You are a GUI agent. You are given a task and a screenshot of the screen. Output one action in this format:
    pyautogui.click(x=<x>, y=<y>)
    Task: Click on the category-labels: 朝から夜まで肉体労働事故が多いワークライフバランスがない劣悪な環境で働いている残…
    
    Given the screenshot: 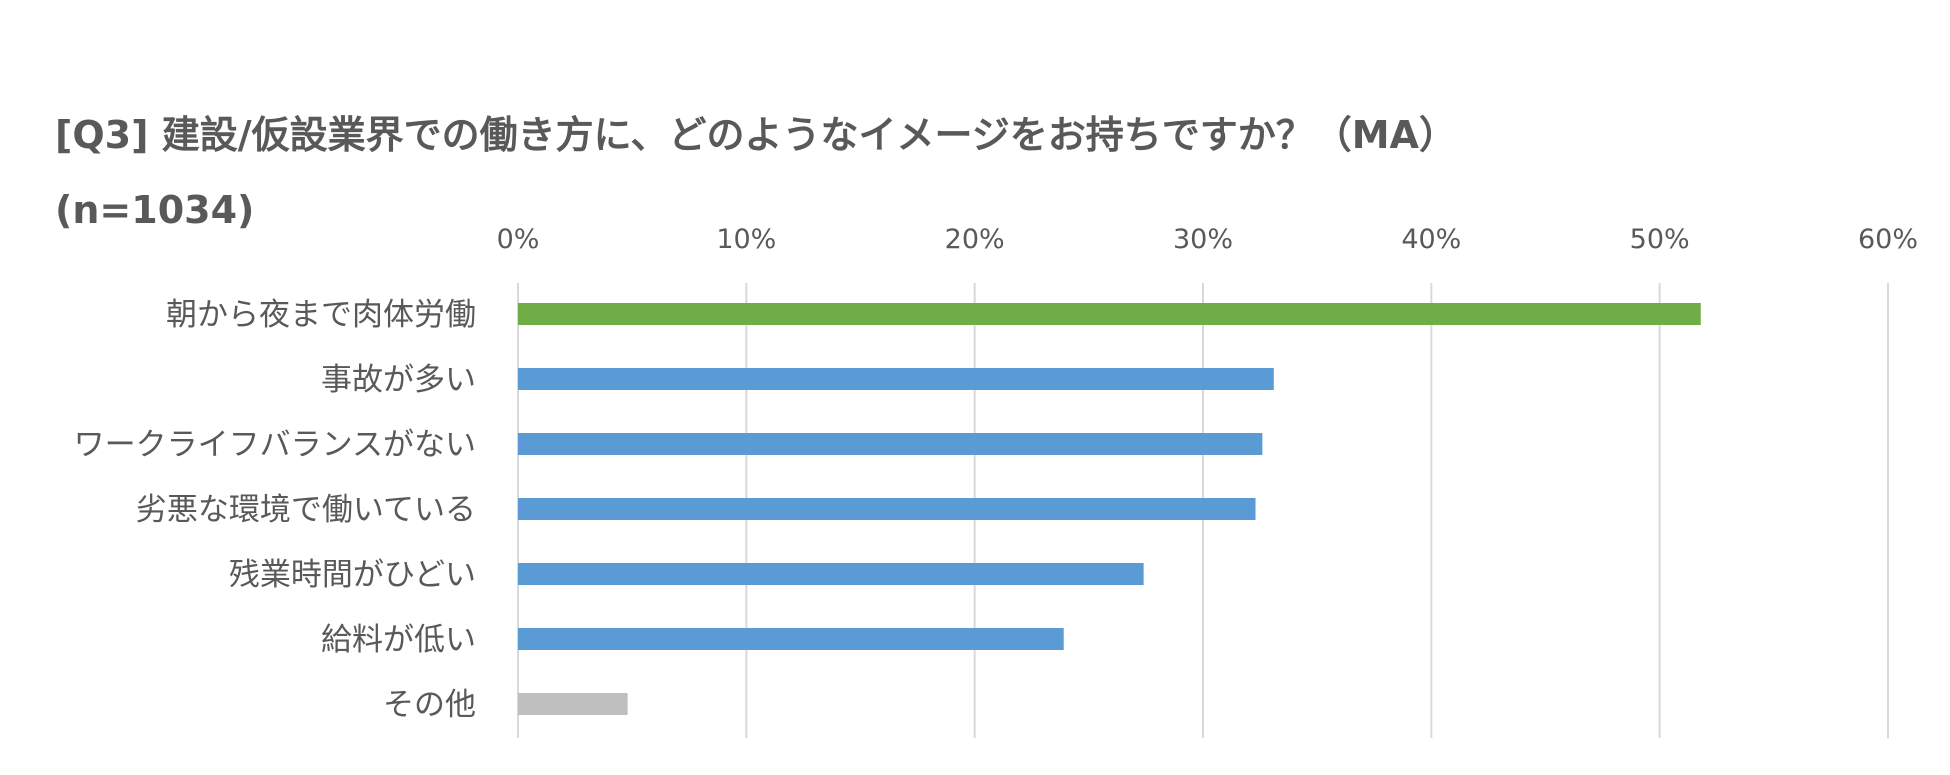 What is the action you would take?
    pyautogui.click(x=275, y=510)
    